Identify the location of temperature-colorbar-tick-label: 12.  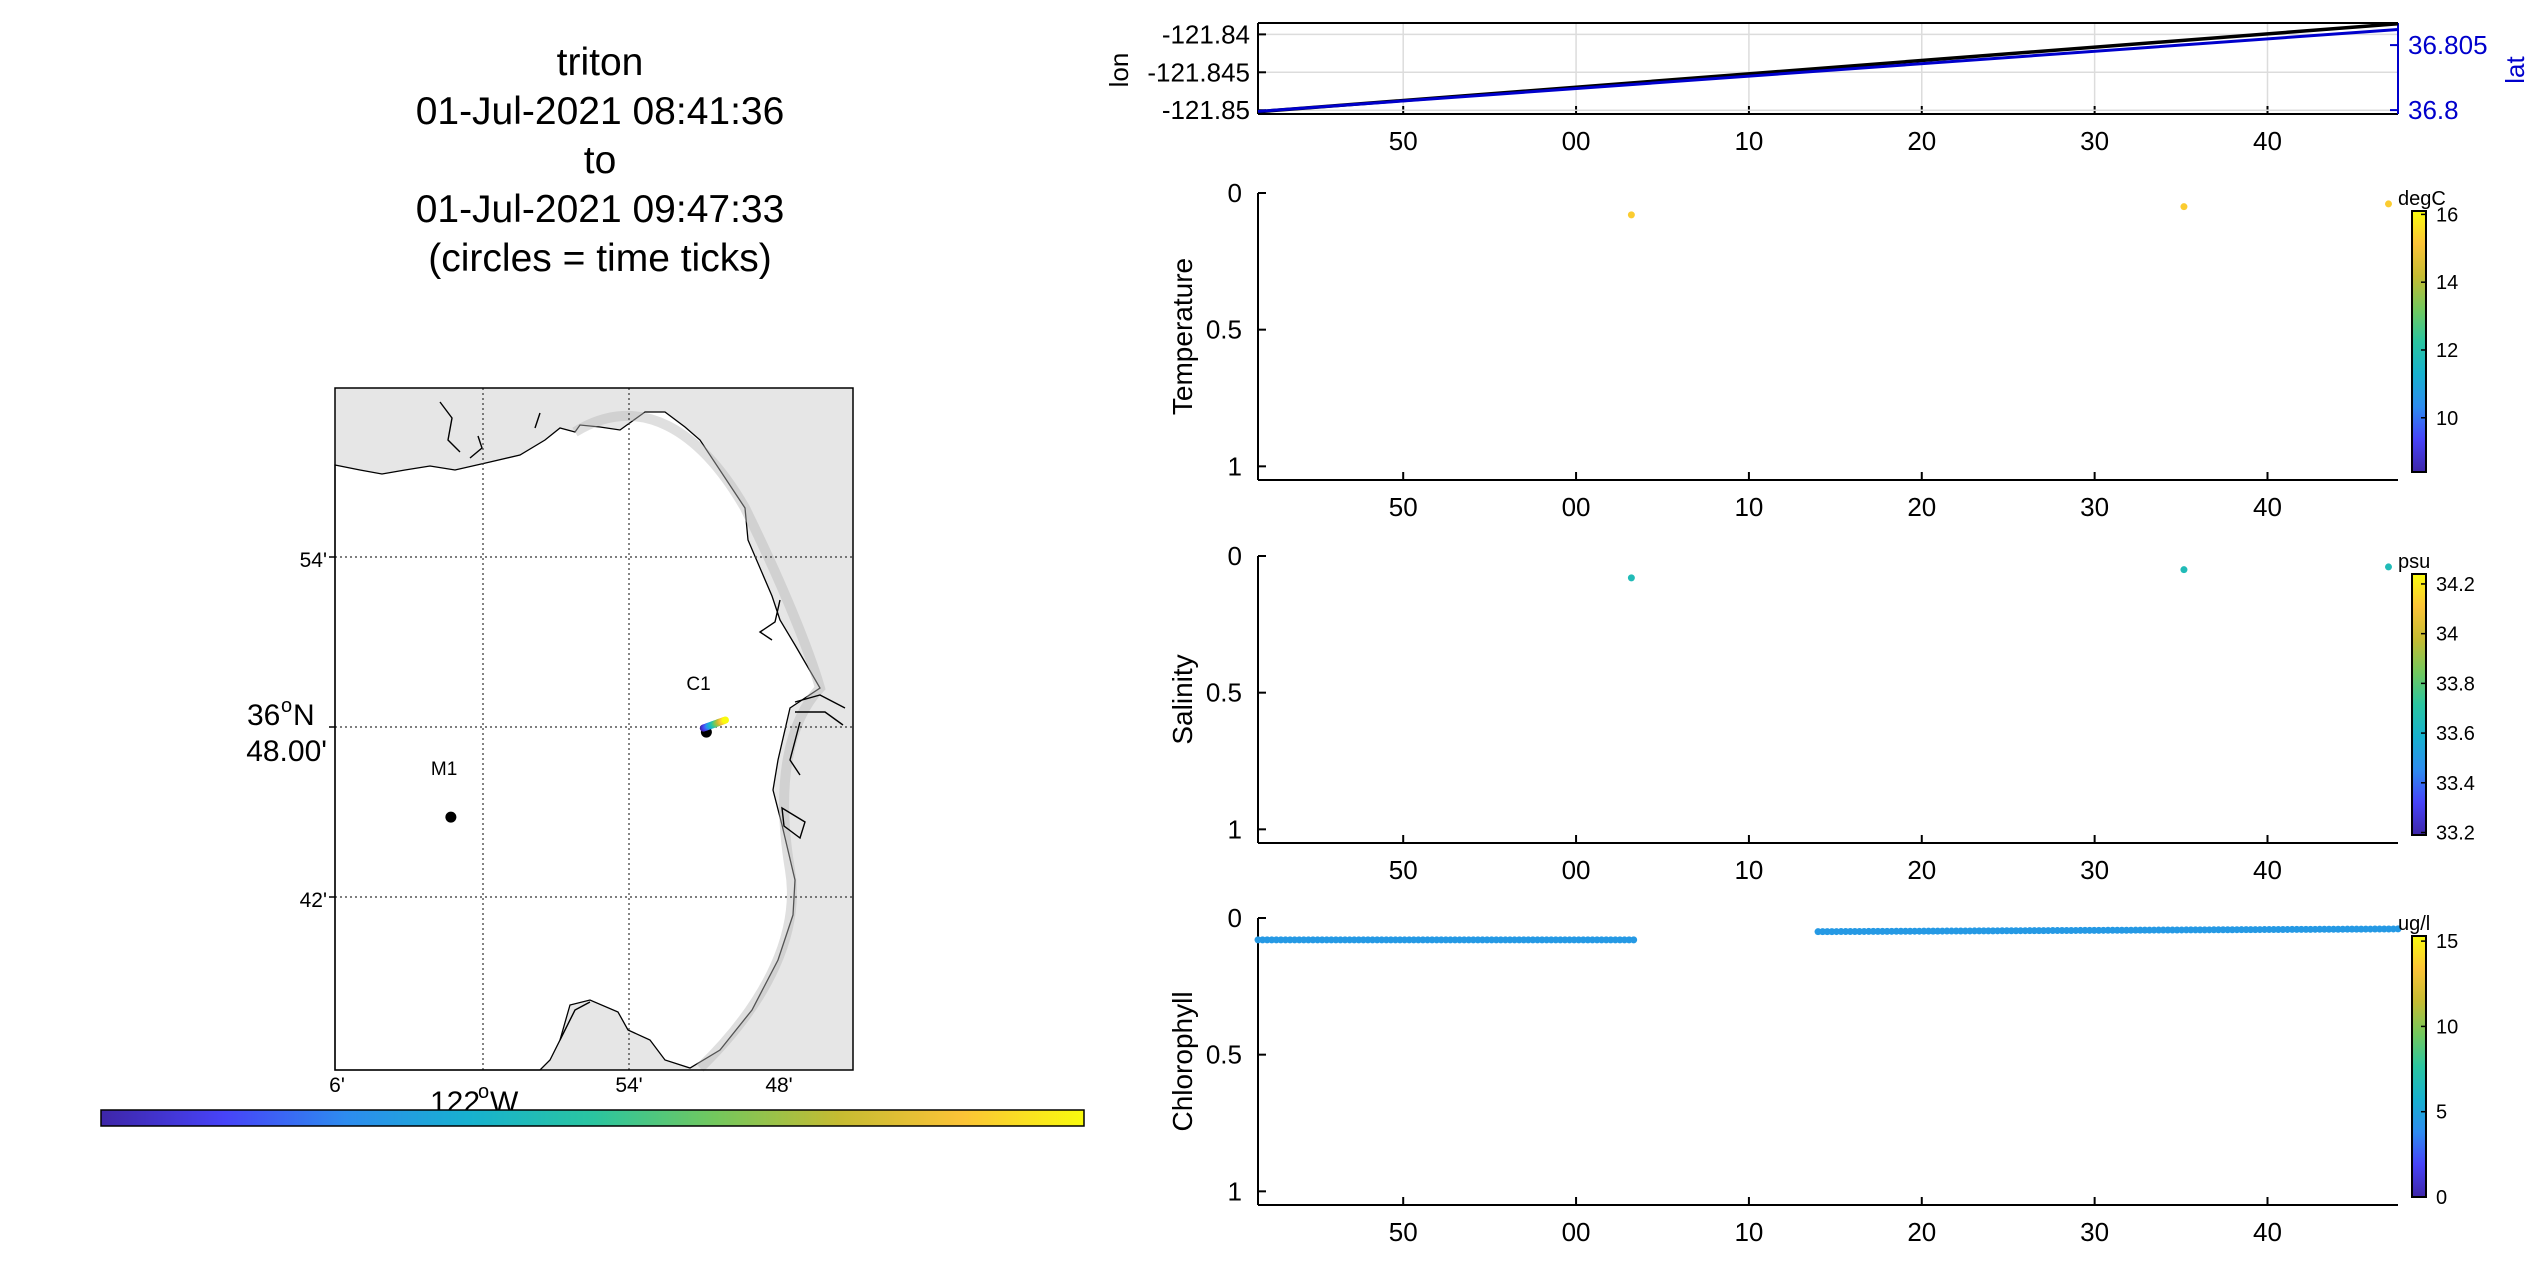
(2447, 351).